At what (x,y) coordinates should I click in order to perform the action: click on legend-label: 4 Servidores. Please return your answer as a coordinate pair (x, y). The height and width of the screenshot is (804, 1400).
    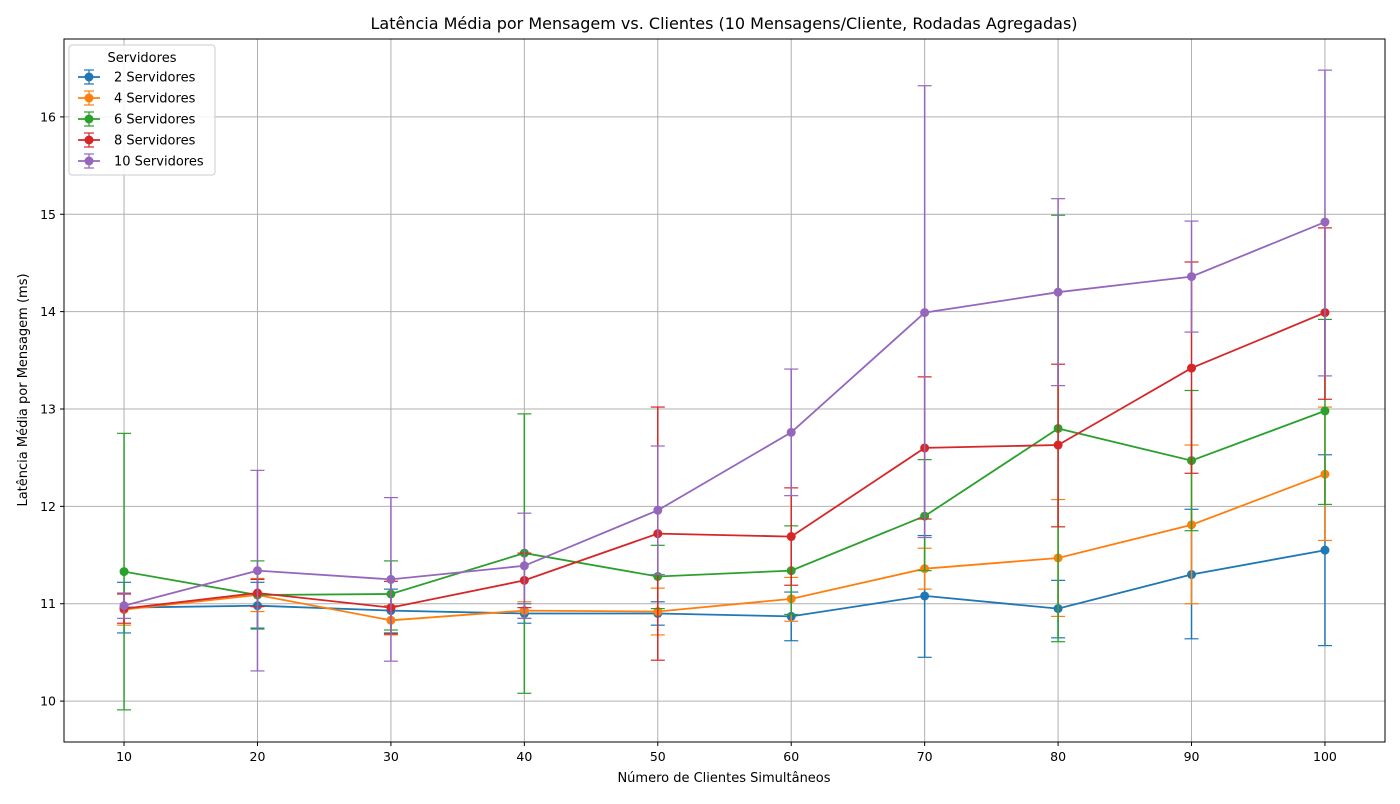
    Looking at the image, I should click on (155, 99).